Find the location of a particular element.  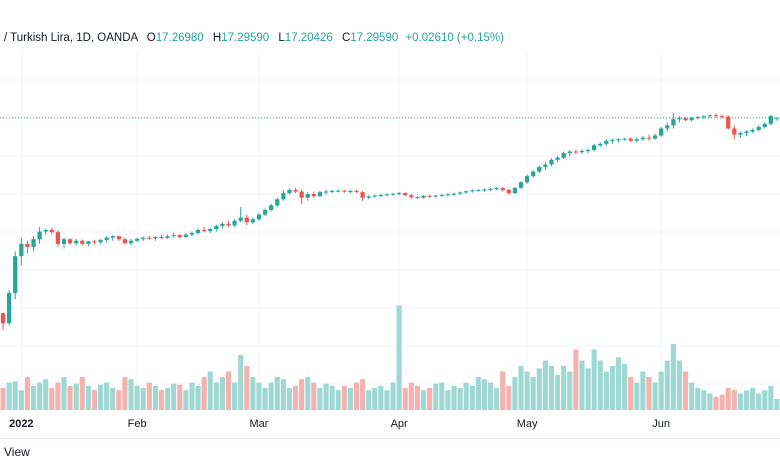

chart-footer is located at coordinates (390, 454).